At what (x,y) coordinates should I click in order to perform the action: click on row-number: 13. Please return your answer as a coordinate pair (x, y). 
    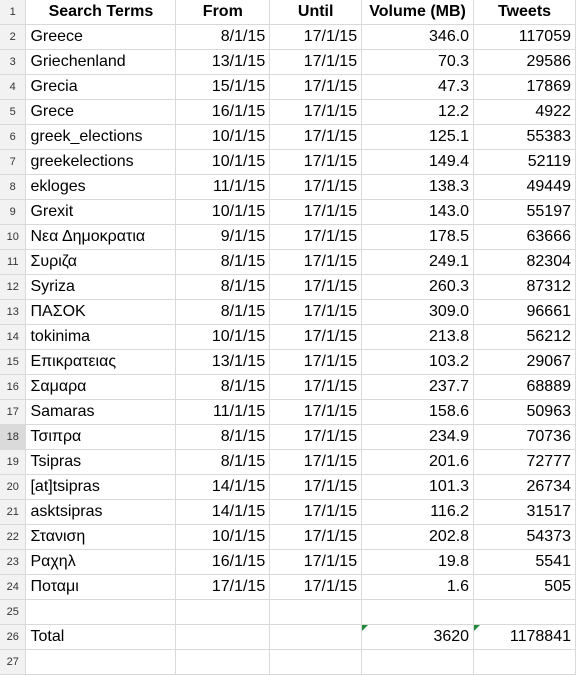
    Looking at the image, I should click on (13, 312).